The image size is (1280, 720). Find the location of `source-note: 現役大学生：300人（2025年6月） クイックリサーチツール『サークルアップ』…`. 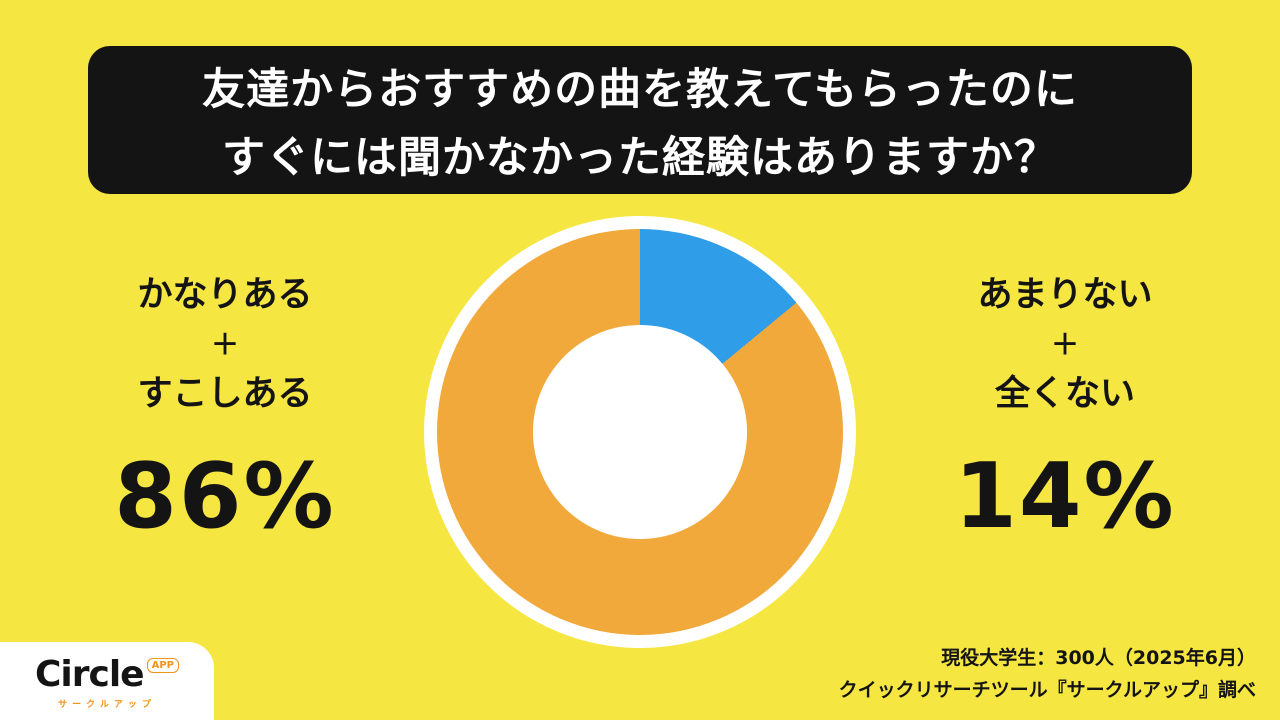

source-note: 現役大学生：300人（2025年6月） クイックリサーチツール『サークルアップ』… is located at coordinates (1047, 674).